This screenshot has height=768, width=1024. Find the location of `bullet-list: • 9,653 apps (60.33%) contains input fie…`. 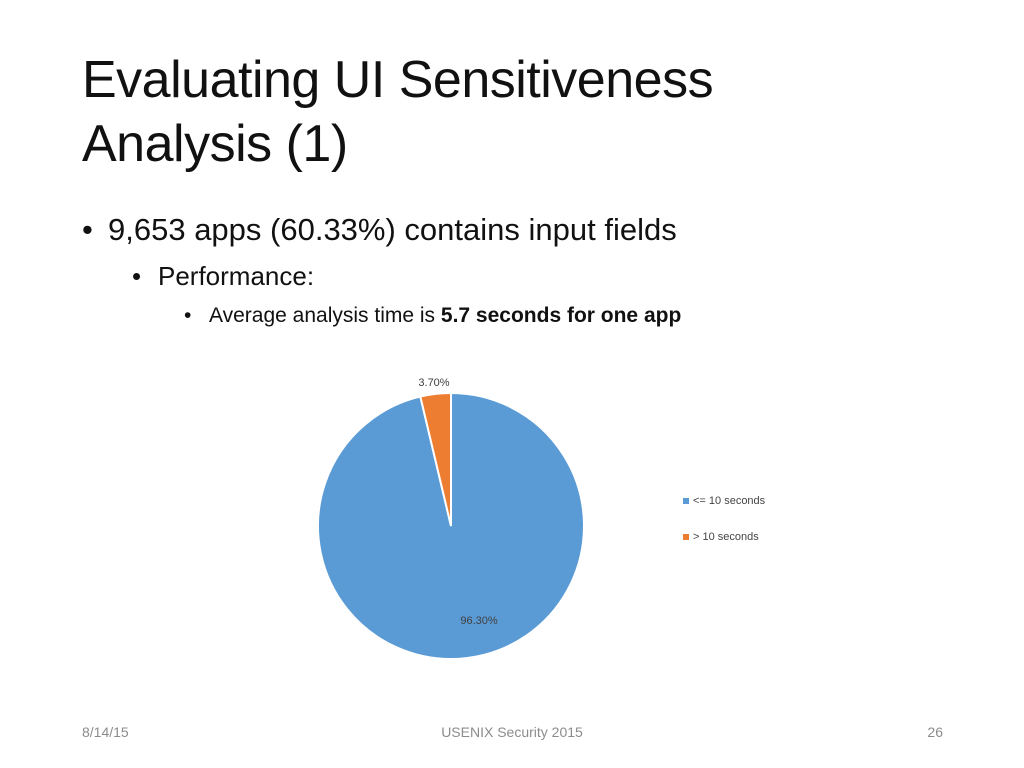

bullet-list: • 9,653 apps (60.33%) contains input fie… is located at coordinates (532, 271).